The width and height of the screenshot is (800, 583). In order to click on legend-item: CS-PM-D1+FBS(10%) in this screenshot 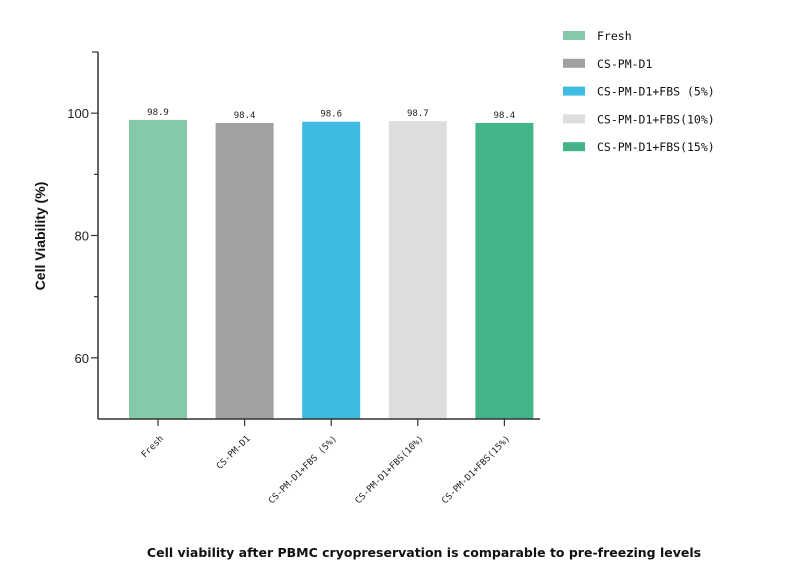, I will do `click(639, 119)`.